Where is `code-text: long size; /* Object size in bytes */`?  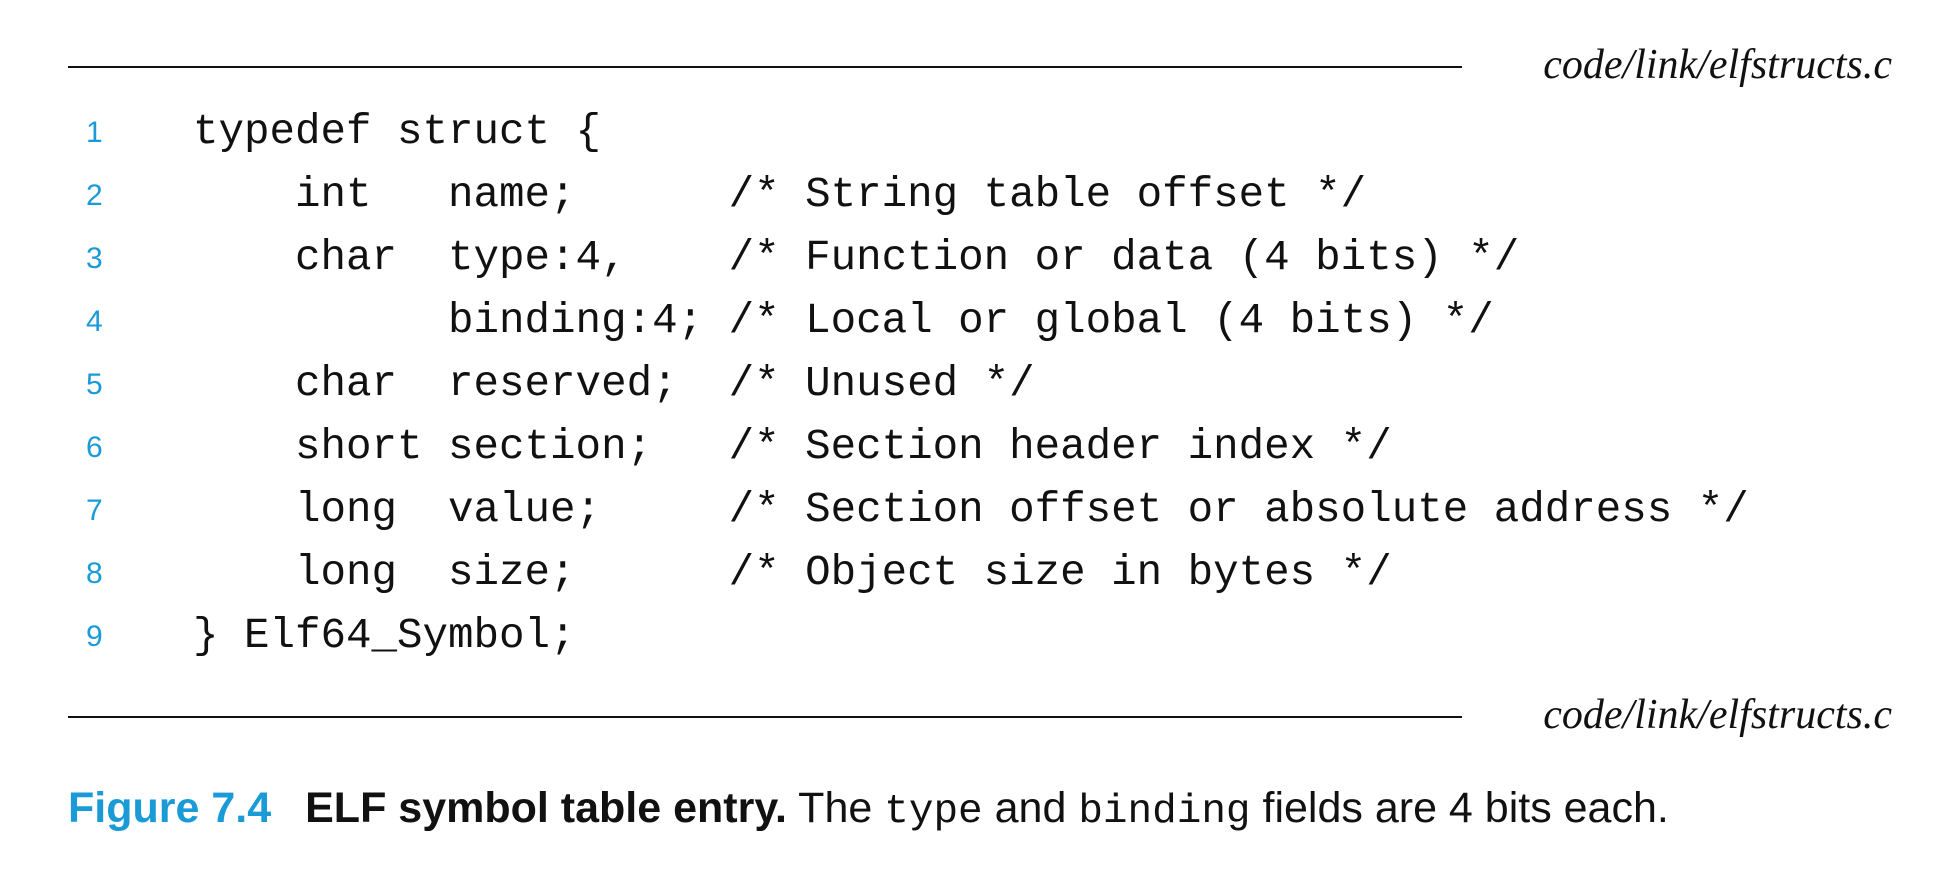 code-text: long size; /* Object size in bytes */ is located at coordinates (792, 573).